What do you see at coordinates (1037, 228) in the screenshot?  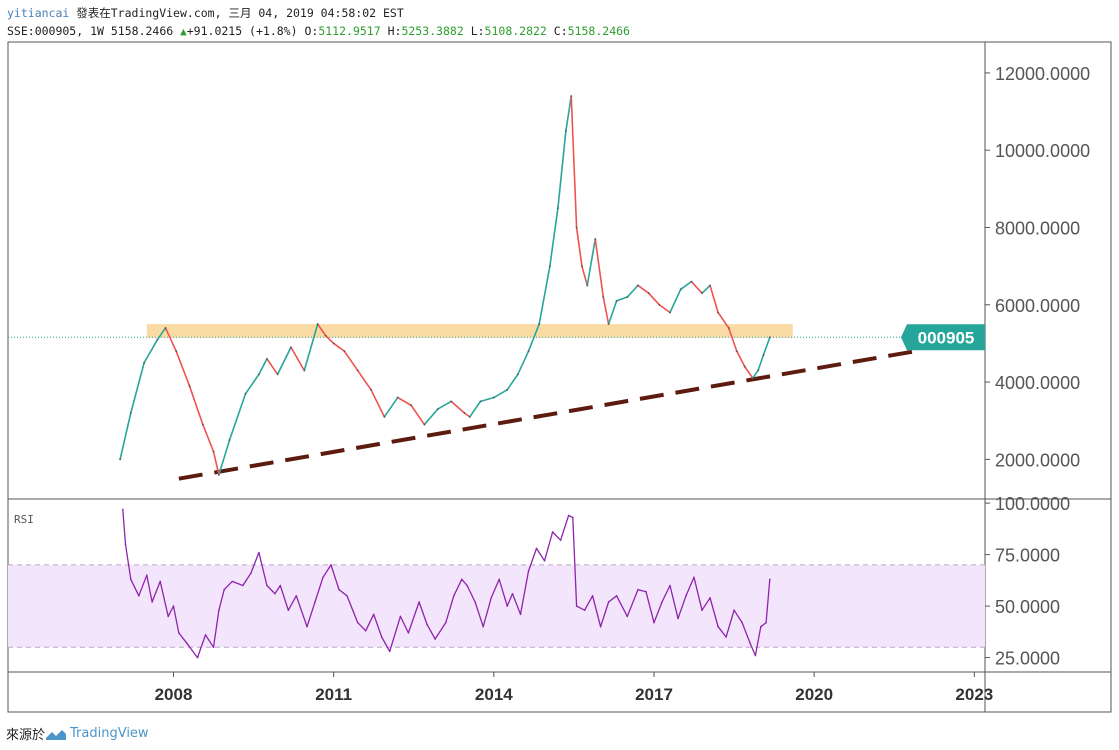 I see `price-tick-label: 8000.0000` at bounding box center [1037, 228].